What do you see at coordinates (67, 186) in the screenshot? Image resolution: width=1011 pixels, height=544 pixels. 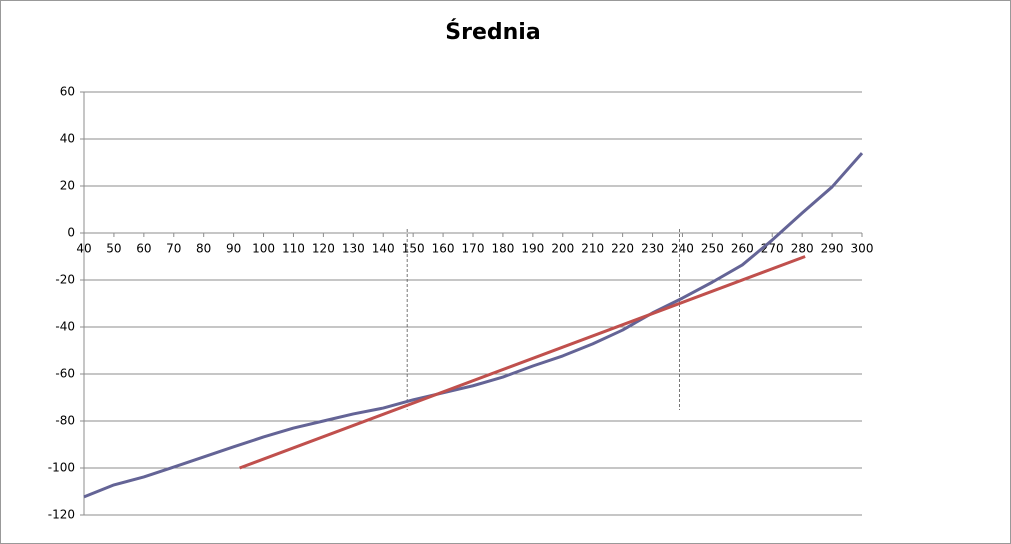 I see `y-tick-label: 20` at bounding box center [67, 186].